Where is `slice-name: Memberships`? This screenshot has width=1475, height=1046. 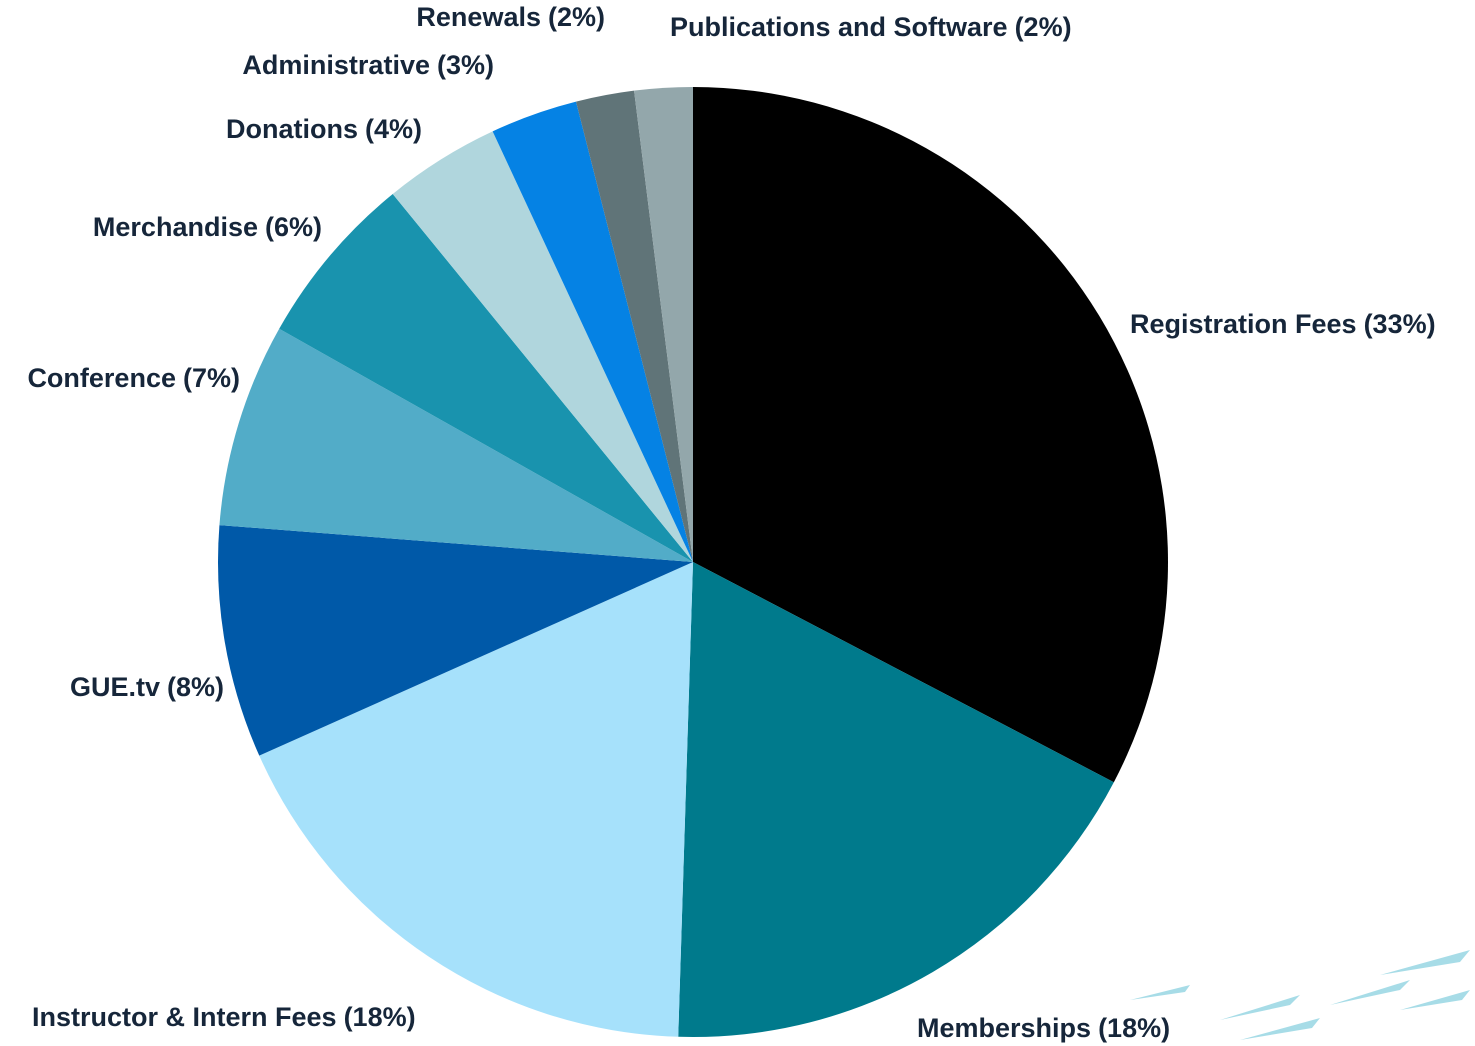 slice-name: Memberships is located at coordinates (1004, 1028).